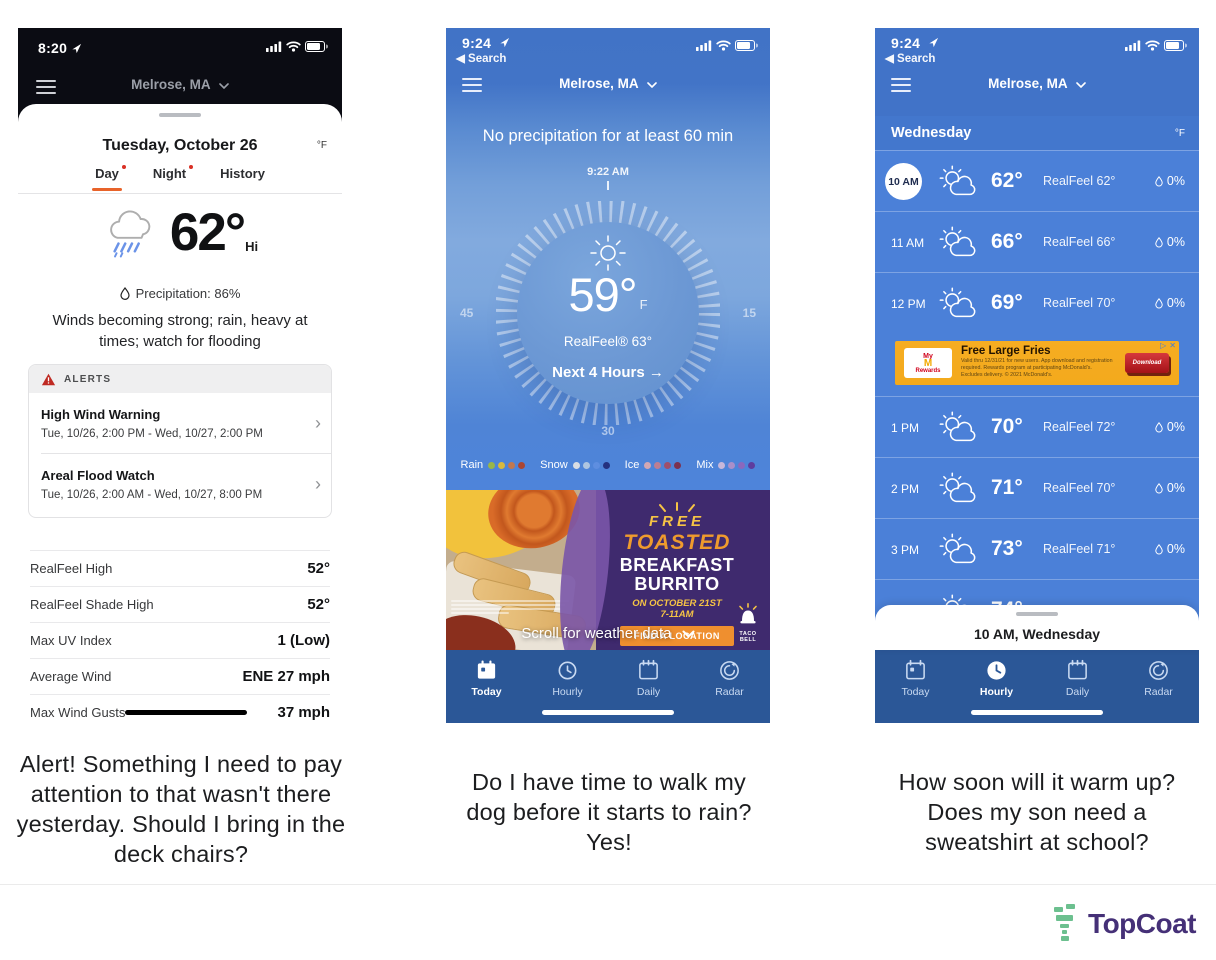 This screenshot has width=1216, height=960. What do you see at coordinates (1037, 181) in the screenshot?
I see `hour-row-10am: 10 AM 62° RealFeel 62° 0%` at bounding box center [1037, 181].